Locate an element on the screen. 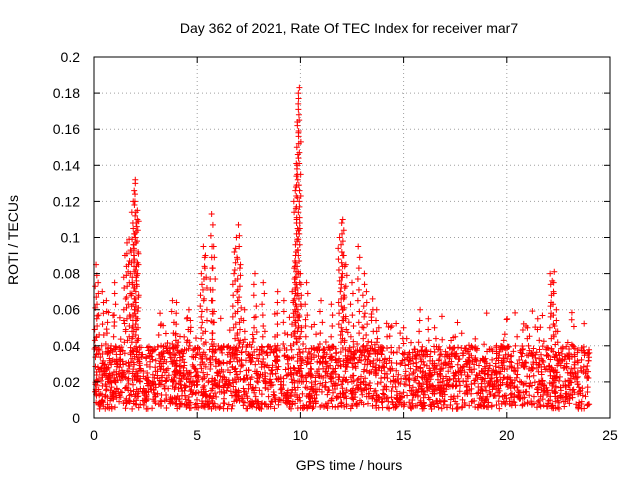 This screenshot has height=480, width=640. y-tick-label: 0.16 is located at coordinates (66, 129).